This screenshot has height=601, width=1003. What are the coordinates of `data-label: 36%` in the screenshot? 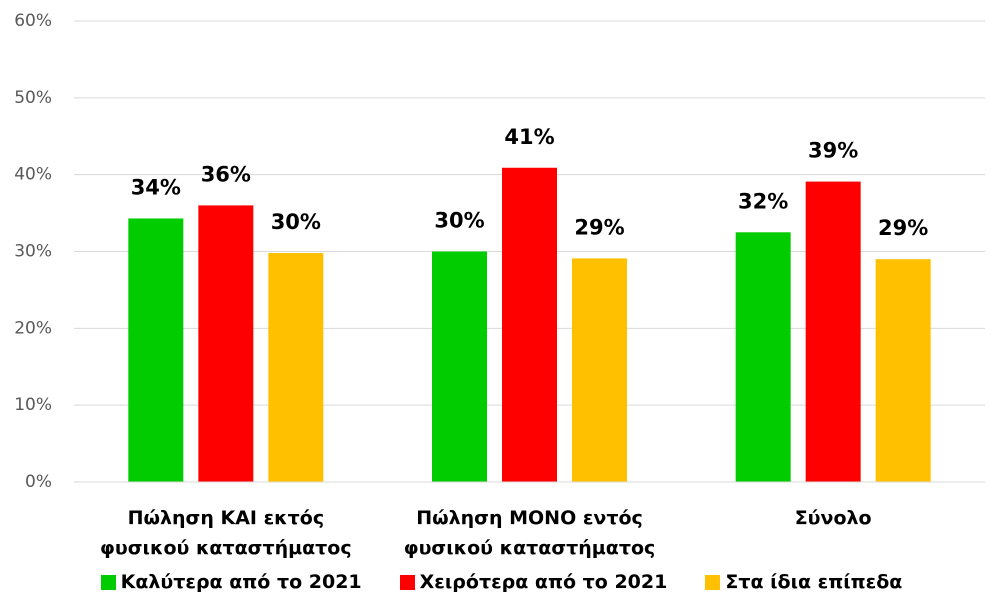 It's located at (226, 174).